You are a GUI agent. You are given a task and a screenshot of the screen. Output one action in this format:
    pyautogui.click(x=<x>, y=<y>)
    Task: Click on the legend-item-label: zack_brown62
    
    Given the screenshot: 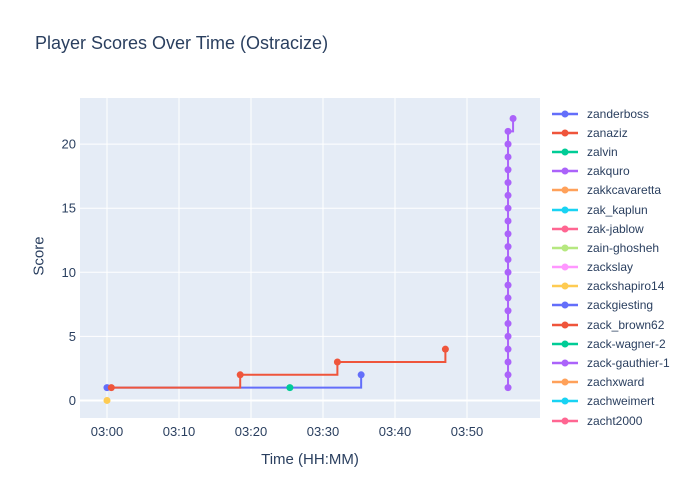 What is the action you would take?
    pyautogui.click(x=626, y=324)
    